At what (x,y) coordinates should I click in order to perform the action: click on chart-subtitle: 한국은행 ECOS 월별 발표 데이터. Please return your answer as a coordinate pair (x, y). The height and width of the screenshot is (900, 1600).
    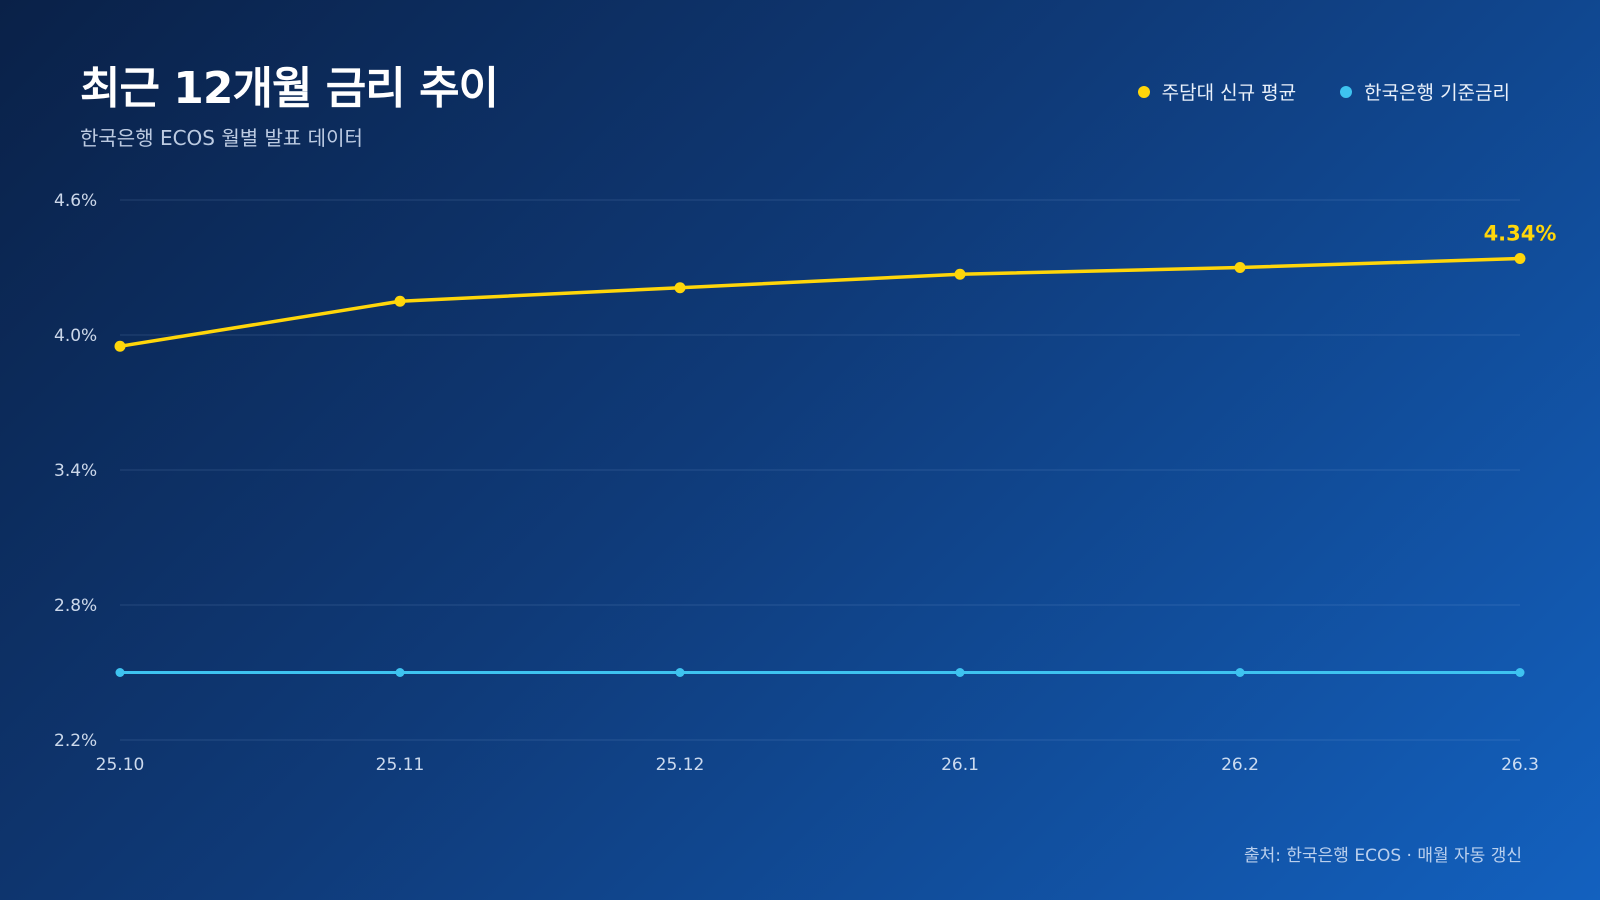
    Looking at the image, I should click on (221, 138).